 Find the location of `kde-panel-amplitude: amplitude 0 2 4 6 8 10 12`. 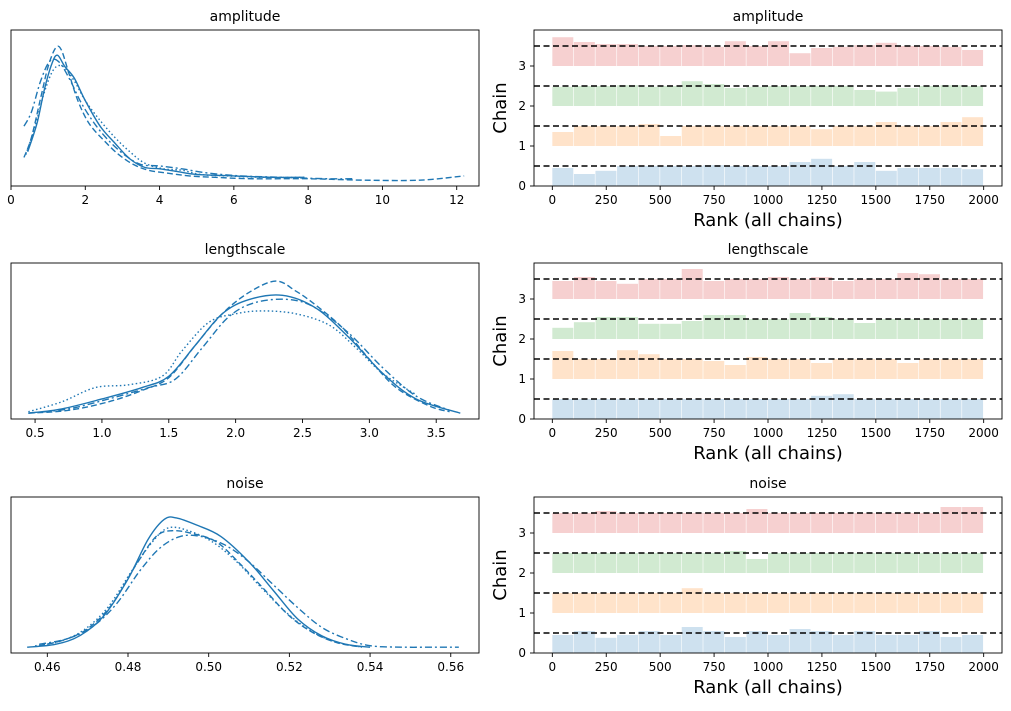

kde-panel-amplitude: amplitude 0 2 4 6 8 10 12 is located at coordinates (243, 108).